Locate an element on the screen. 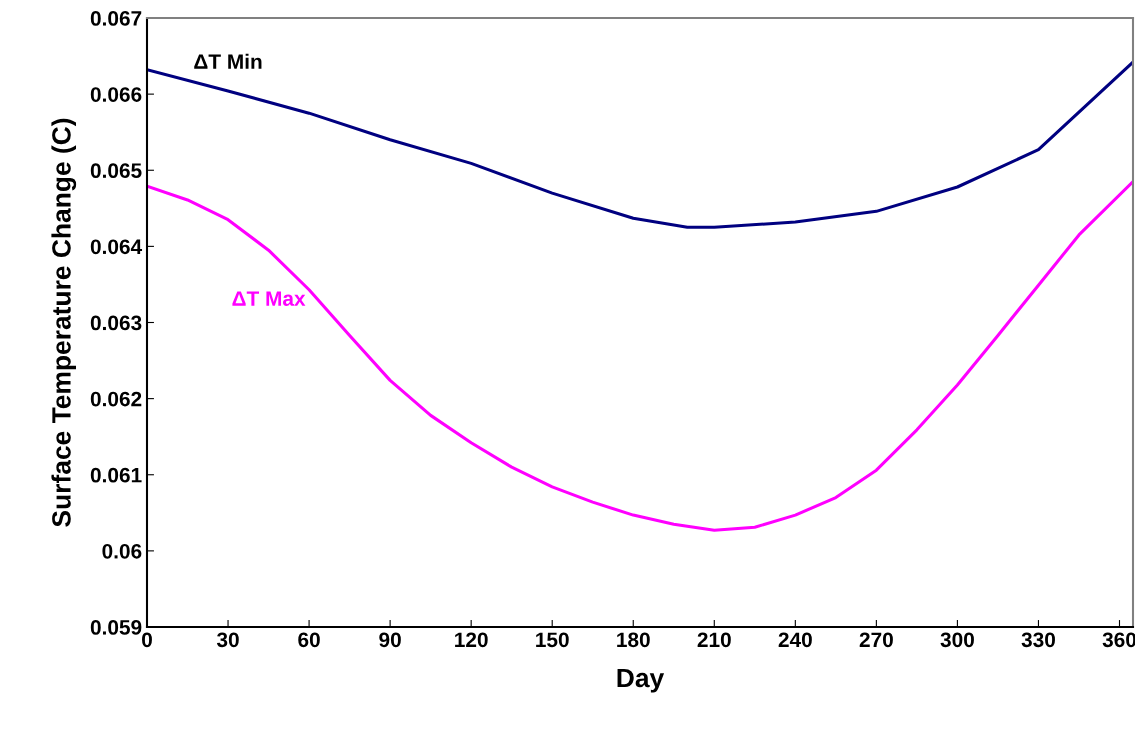 The width and height of the screenshot is (1135, 734). y-tick-label: 0.065 is located at coordinates (116, 170).